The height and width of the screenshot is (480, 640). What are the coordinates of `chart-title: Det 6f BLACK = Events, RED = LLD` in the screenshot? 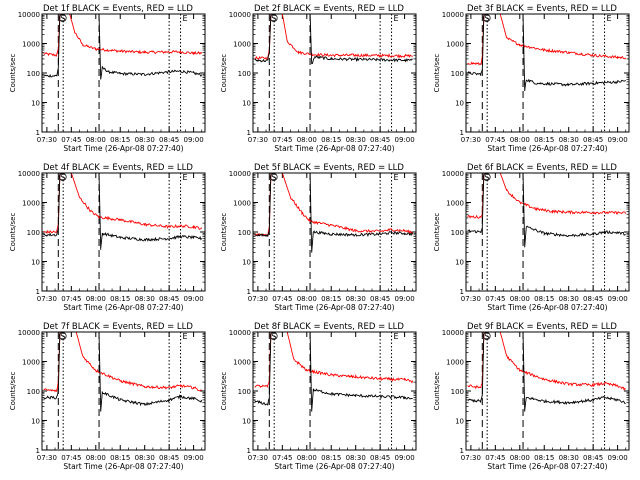 It's located at (542, 168).